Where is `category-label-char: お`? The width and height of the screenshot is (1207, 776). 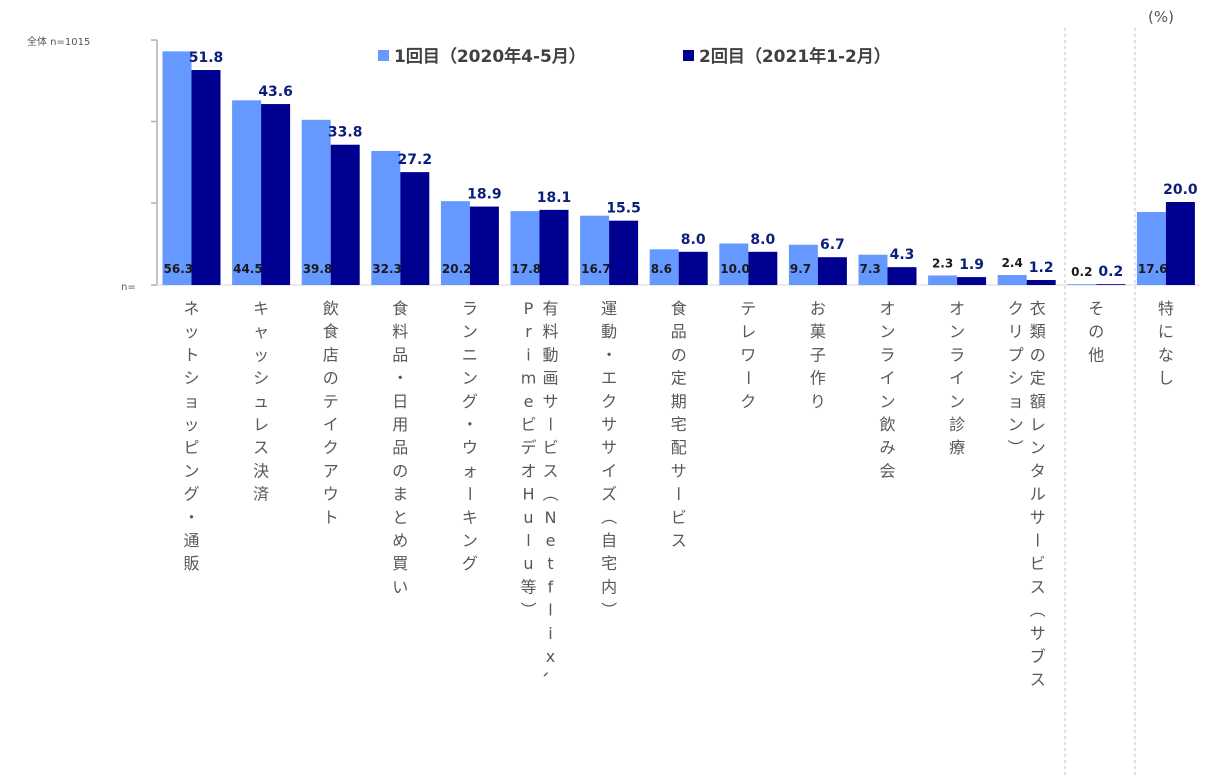
category-label-char: お is located at coordinates (818, 308).